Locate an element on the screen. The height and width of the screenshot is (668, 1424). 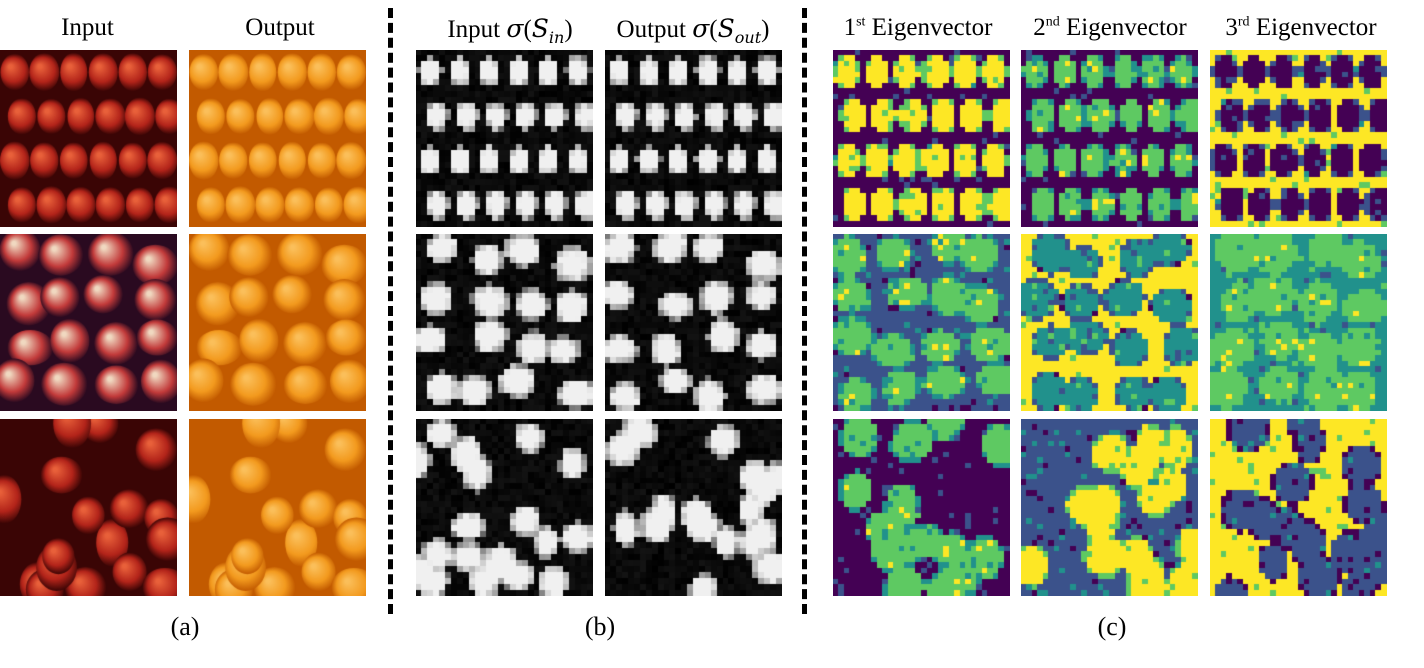
header-c-eigenvector-3: 3rd Eigenvector is located at coordinates (1301, 27).